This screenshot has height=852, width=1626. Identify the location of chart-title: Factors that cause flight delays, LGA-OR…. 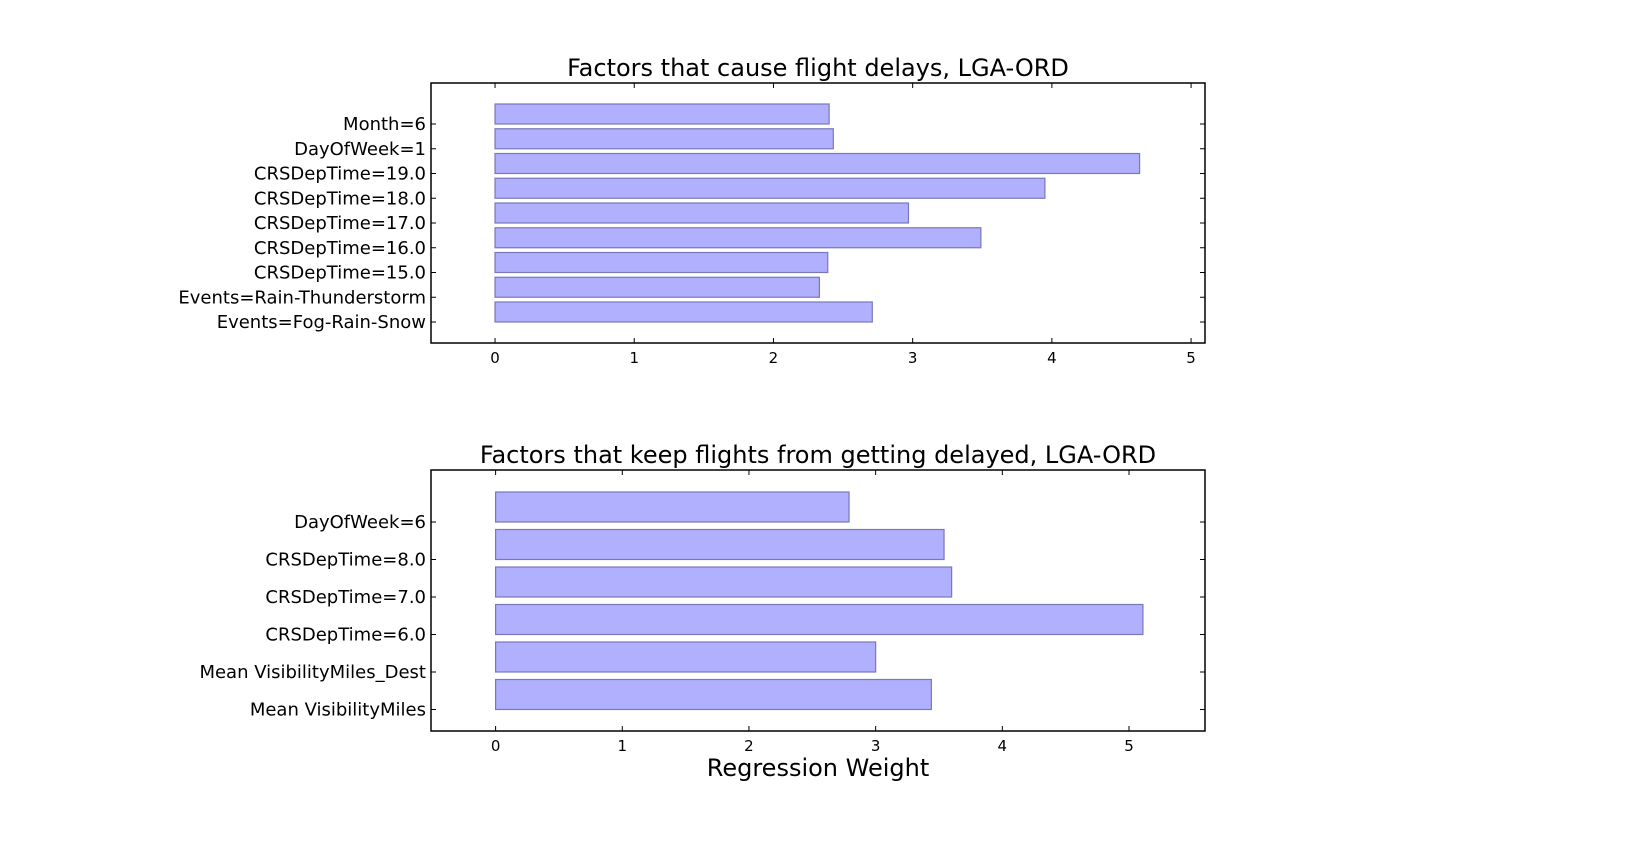
(818, 68).